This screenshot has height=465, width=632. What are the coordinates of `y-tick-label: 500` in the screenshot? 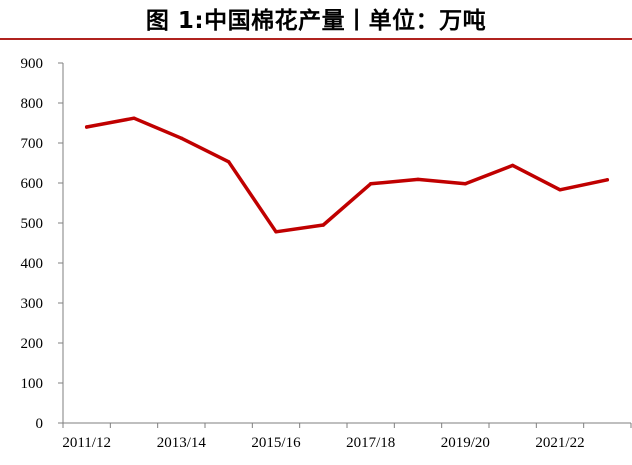 It's located at (32, 224).